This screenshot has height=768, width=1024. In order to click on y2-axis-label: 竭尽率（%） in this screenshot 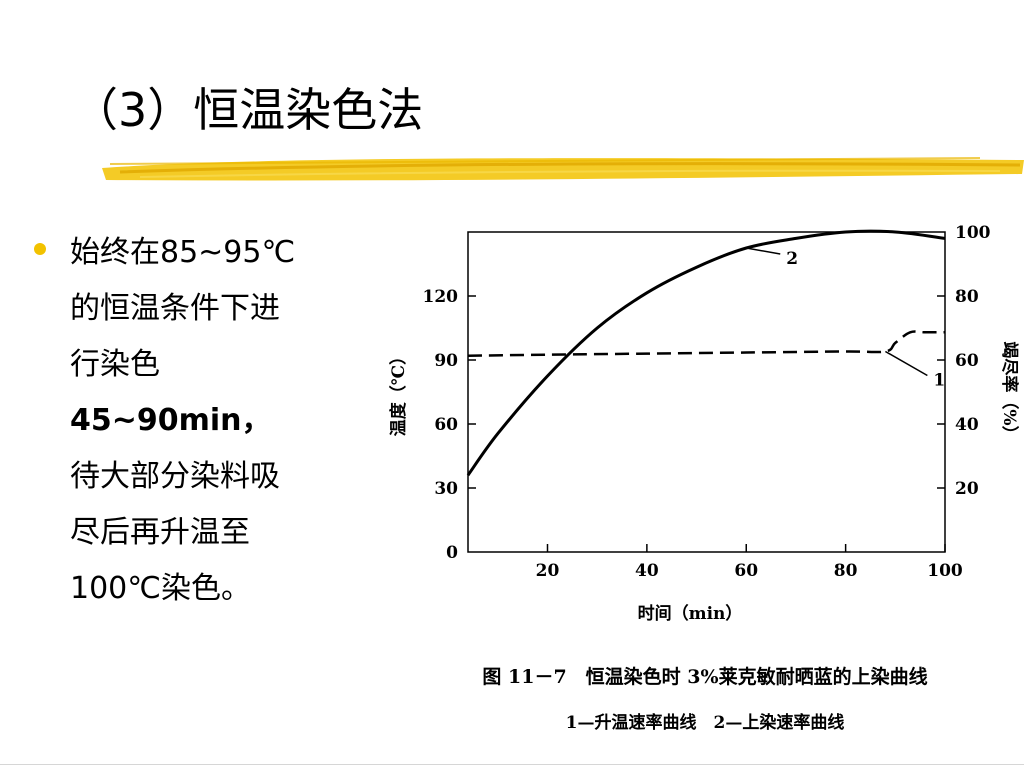, I will do `click(1009, 391)`.